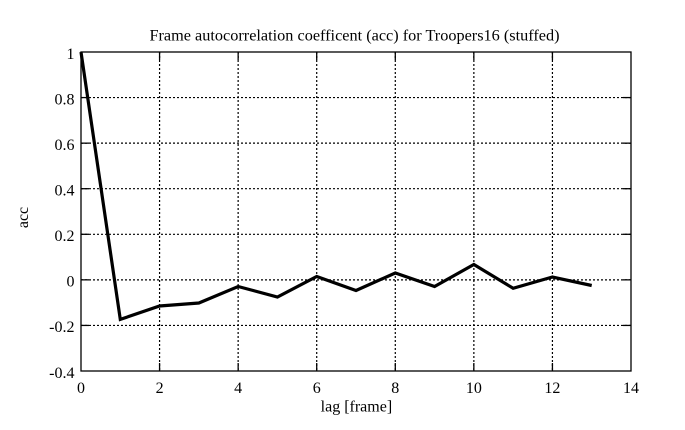  What do you see at coordinates (65, 99) in the screenshot?
I see `svg-text: 0.8` at bounding box center [65, 99].